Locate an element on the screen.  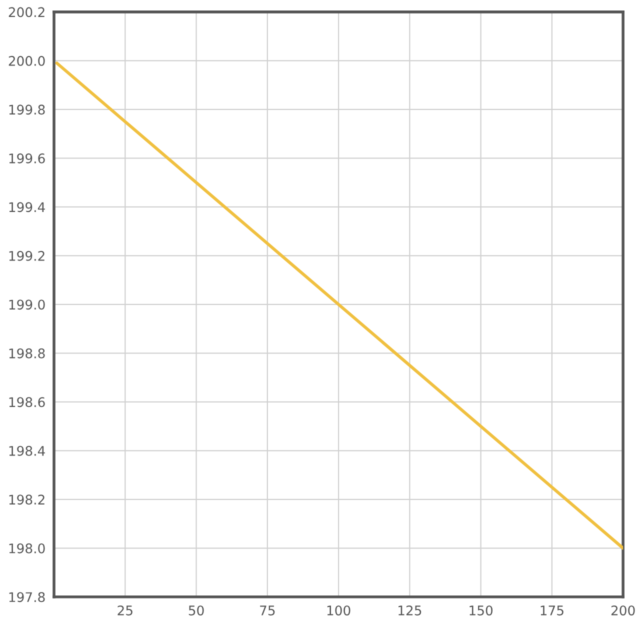
y-tick-label: 198.4 is located at coordinates (27, 451).